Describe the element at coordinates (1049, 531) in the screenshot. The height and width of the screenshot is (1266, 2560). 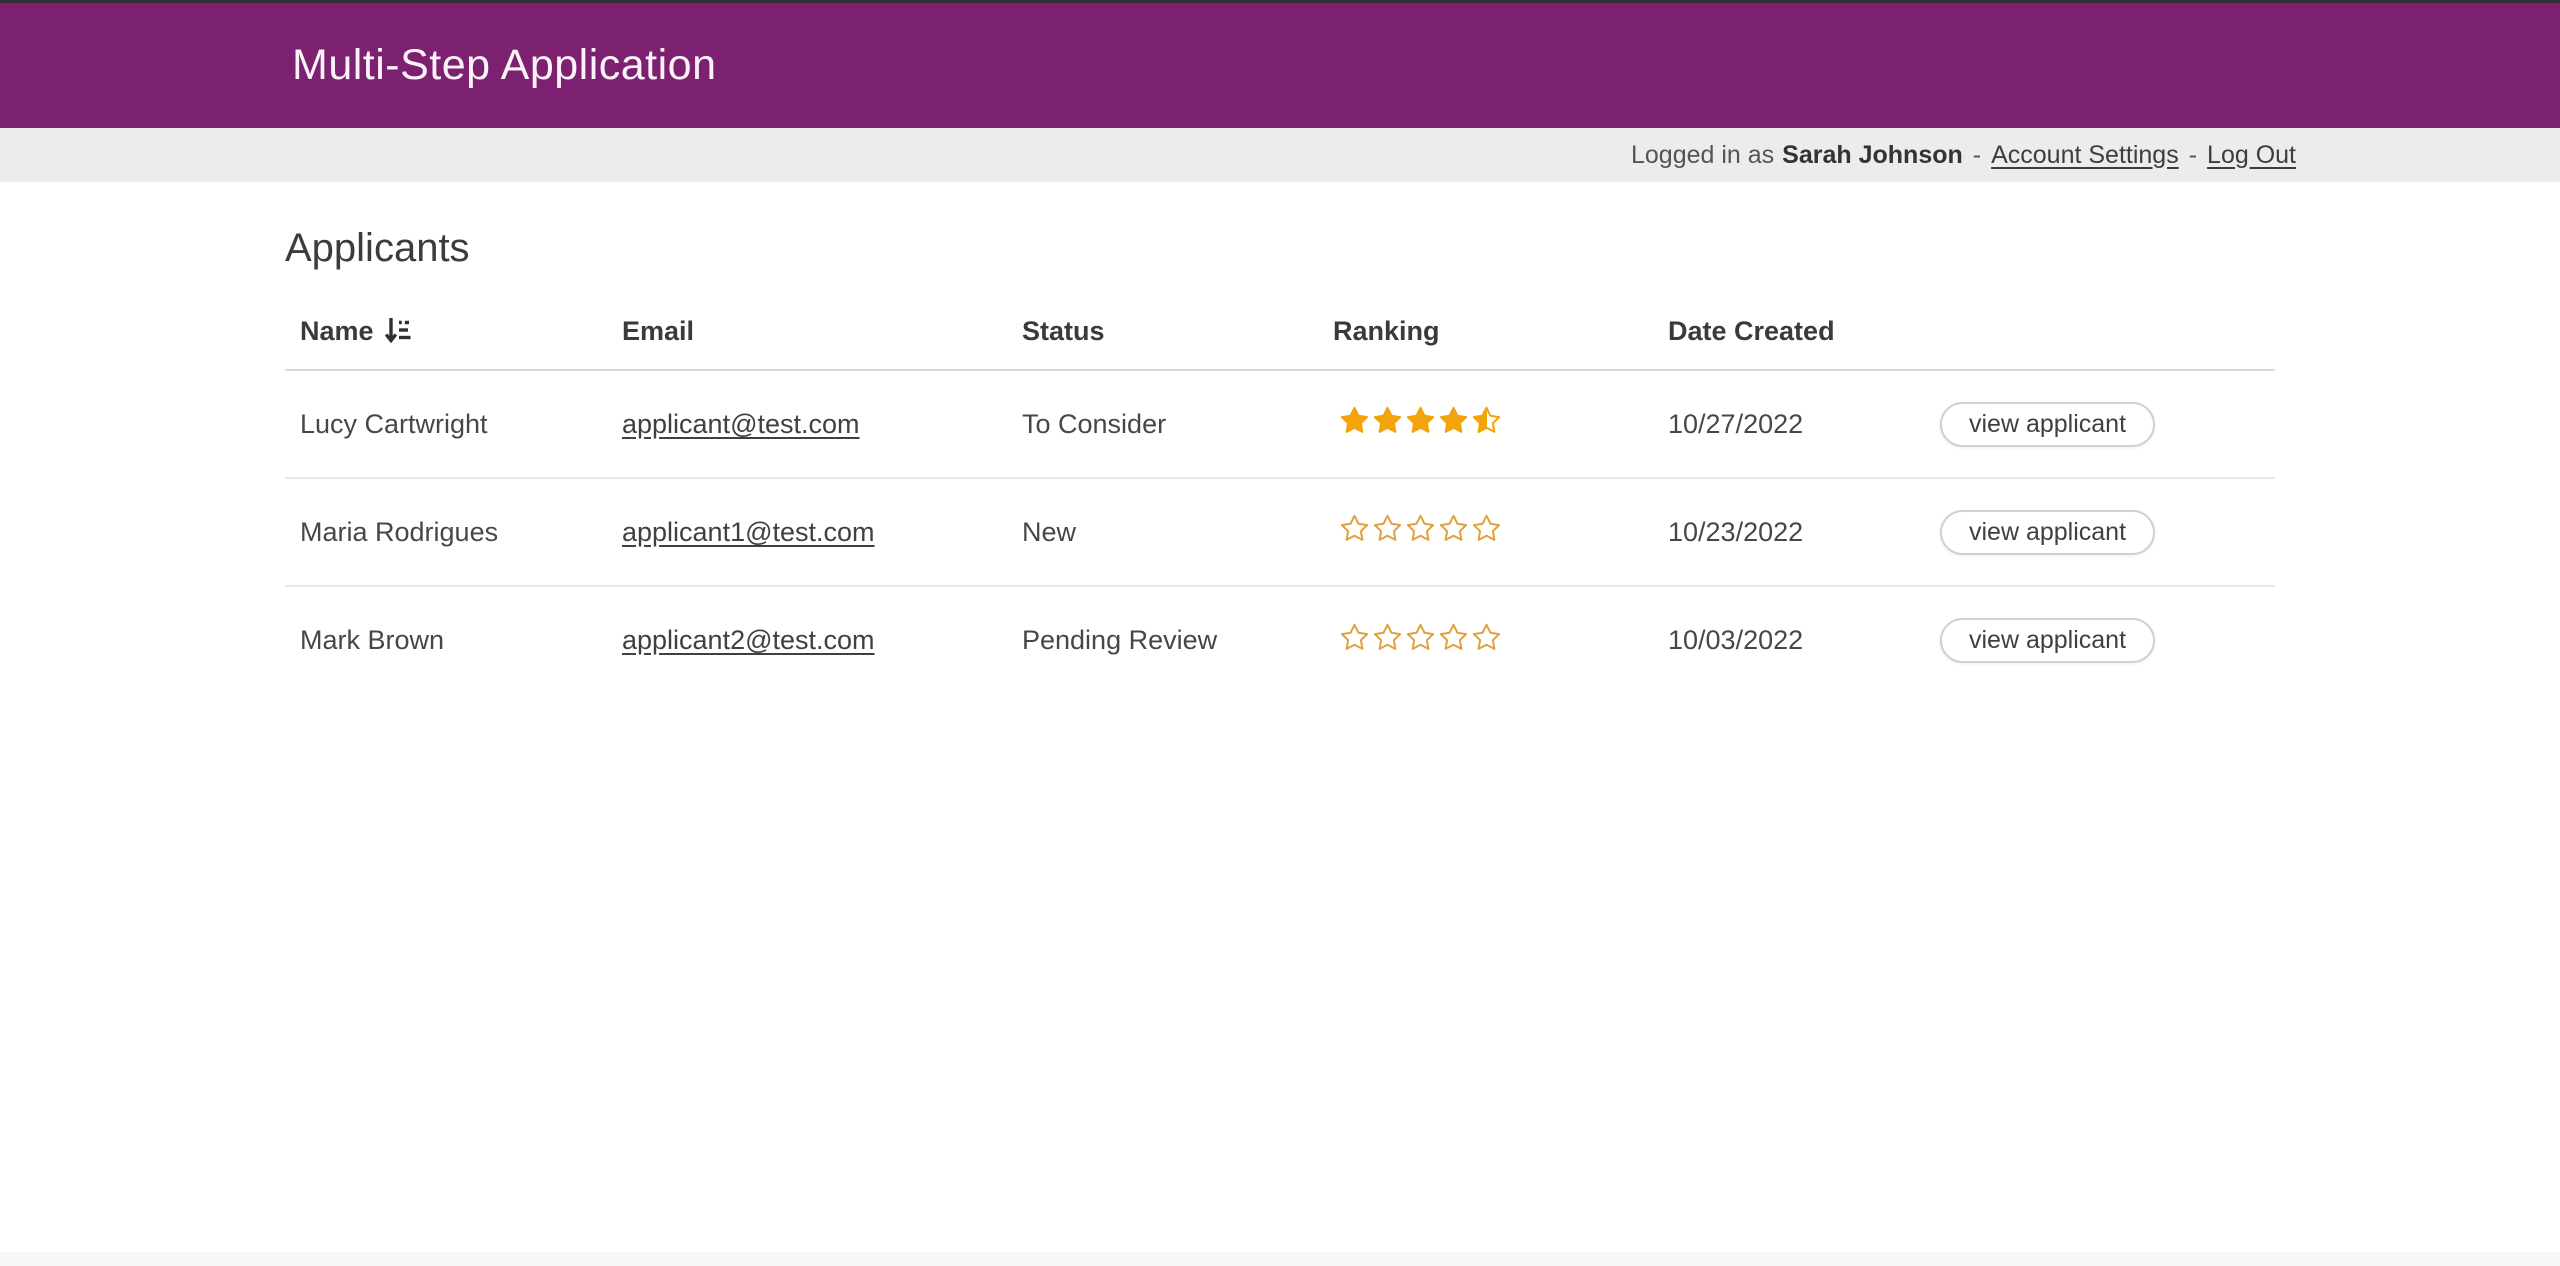
I see `applicant-status: New` at that location.